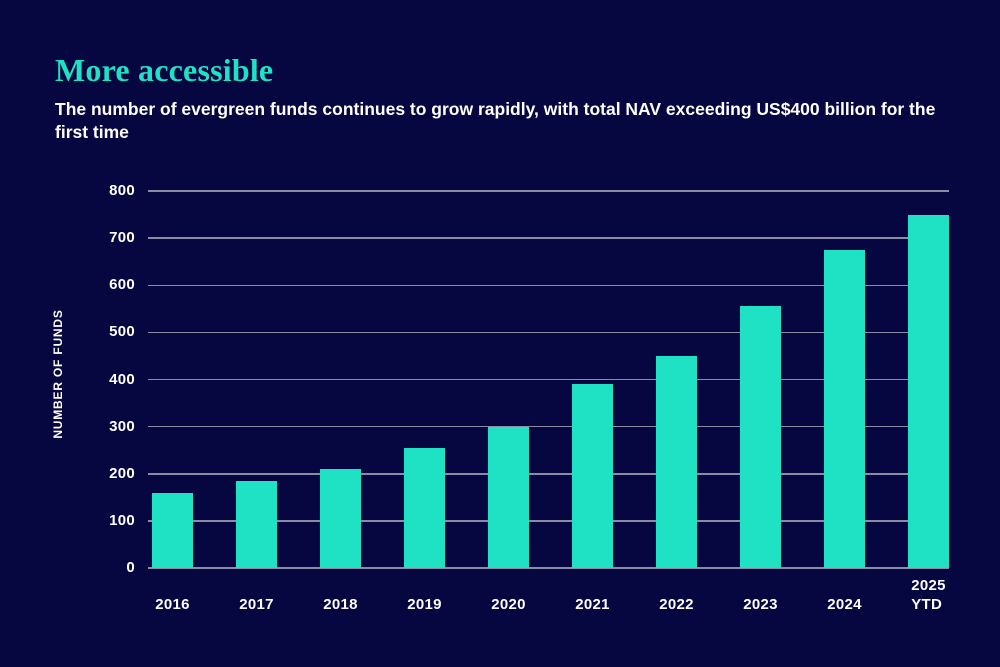 The width and height of the screenshot is (1000, 667). I want to click on x-tick-label-2018: 2018, so click(340, 604).